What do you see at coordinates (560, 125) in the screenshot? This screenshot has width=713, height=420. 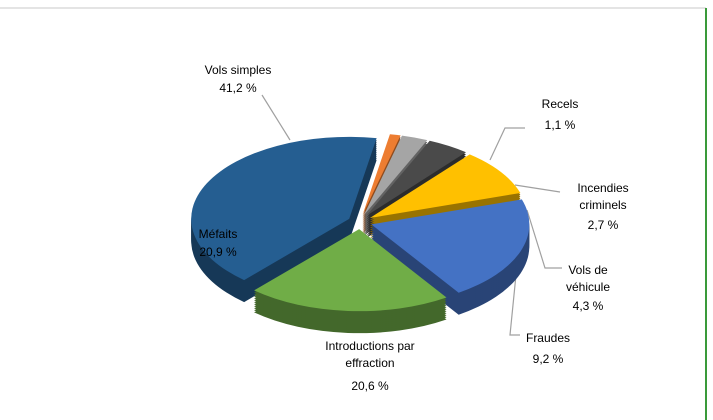 I see `value-label: 1,1 %` at bounding box center [560, 125].